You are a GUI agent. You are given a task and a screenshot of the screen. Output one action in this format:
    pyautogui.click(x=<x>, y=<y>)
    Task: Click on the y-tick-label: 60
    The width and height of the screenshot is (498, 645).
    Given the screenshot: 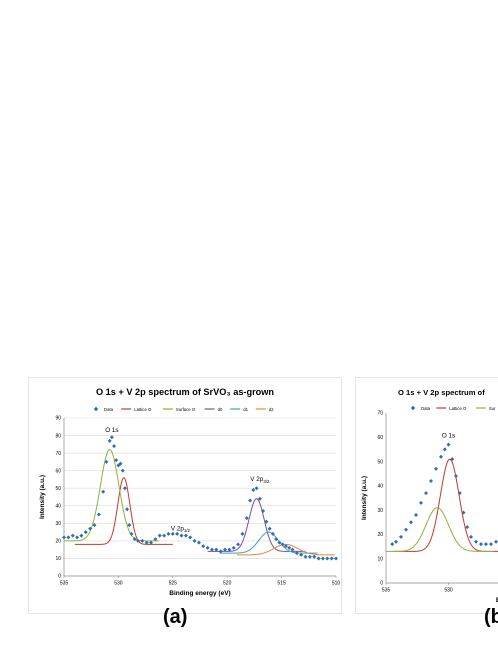 What is the action you would take?
    pyautogui.click(x=58, y=471)
    